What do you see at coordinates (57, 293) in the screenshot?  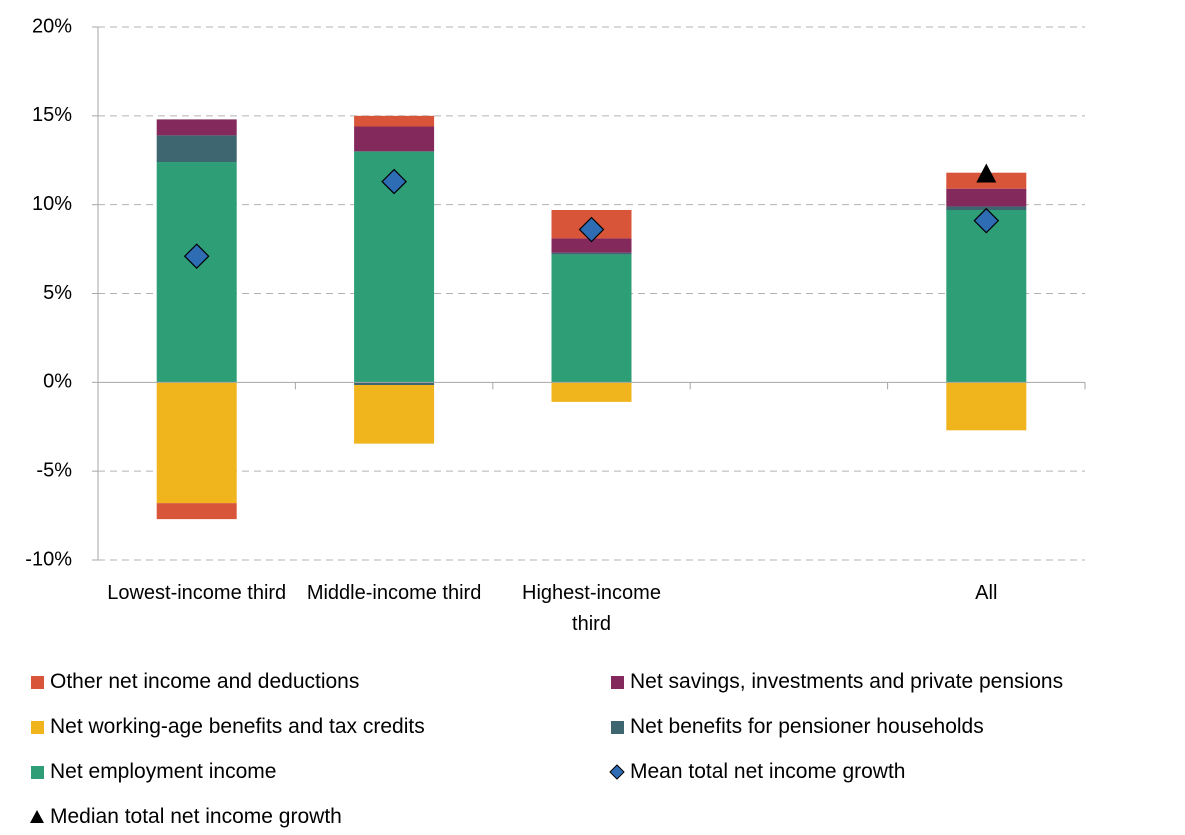 I see `y-tick-label: 5%` at bounding box center [57, 293].